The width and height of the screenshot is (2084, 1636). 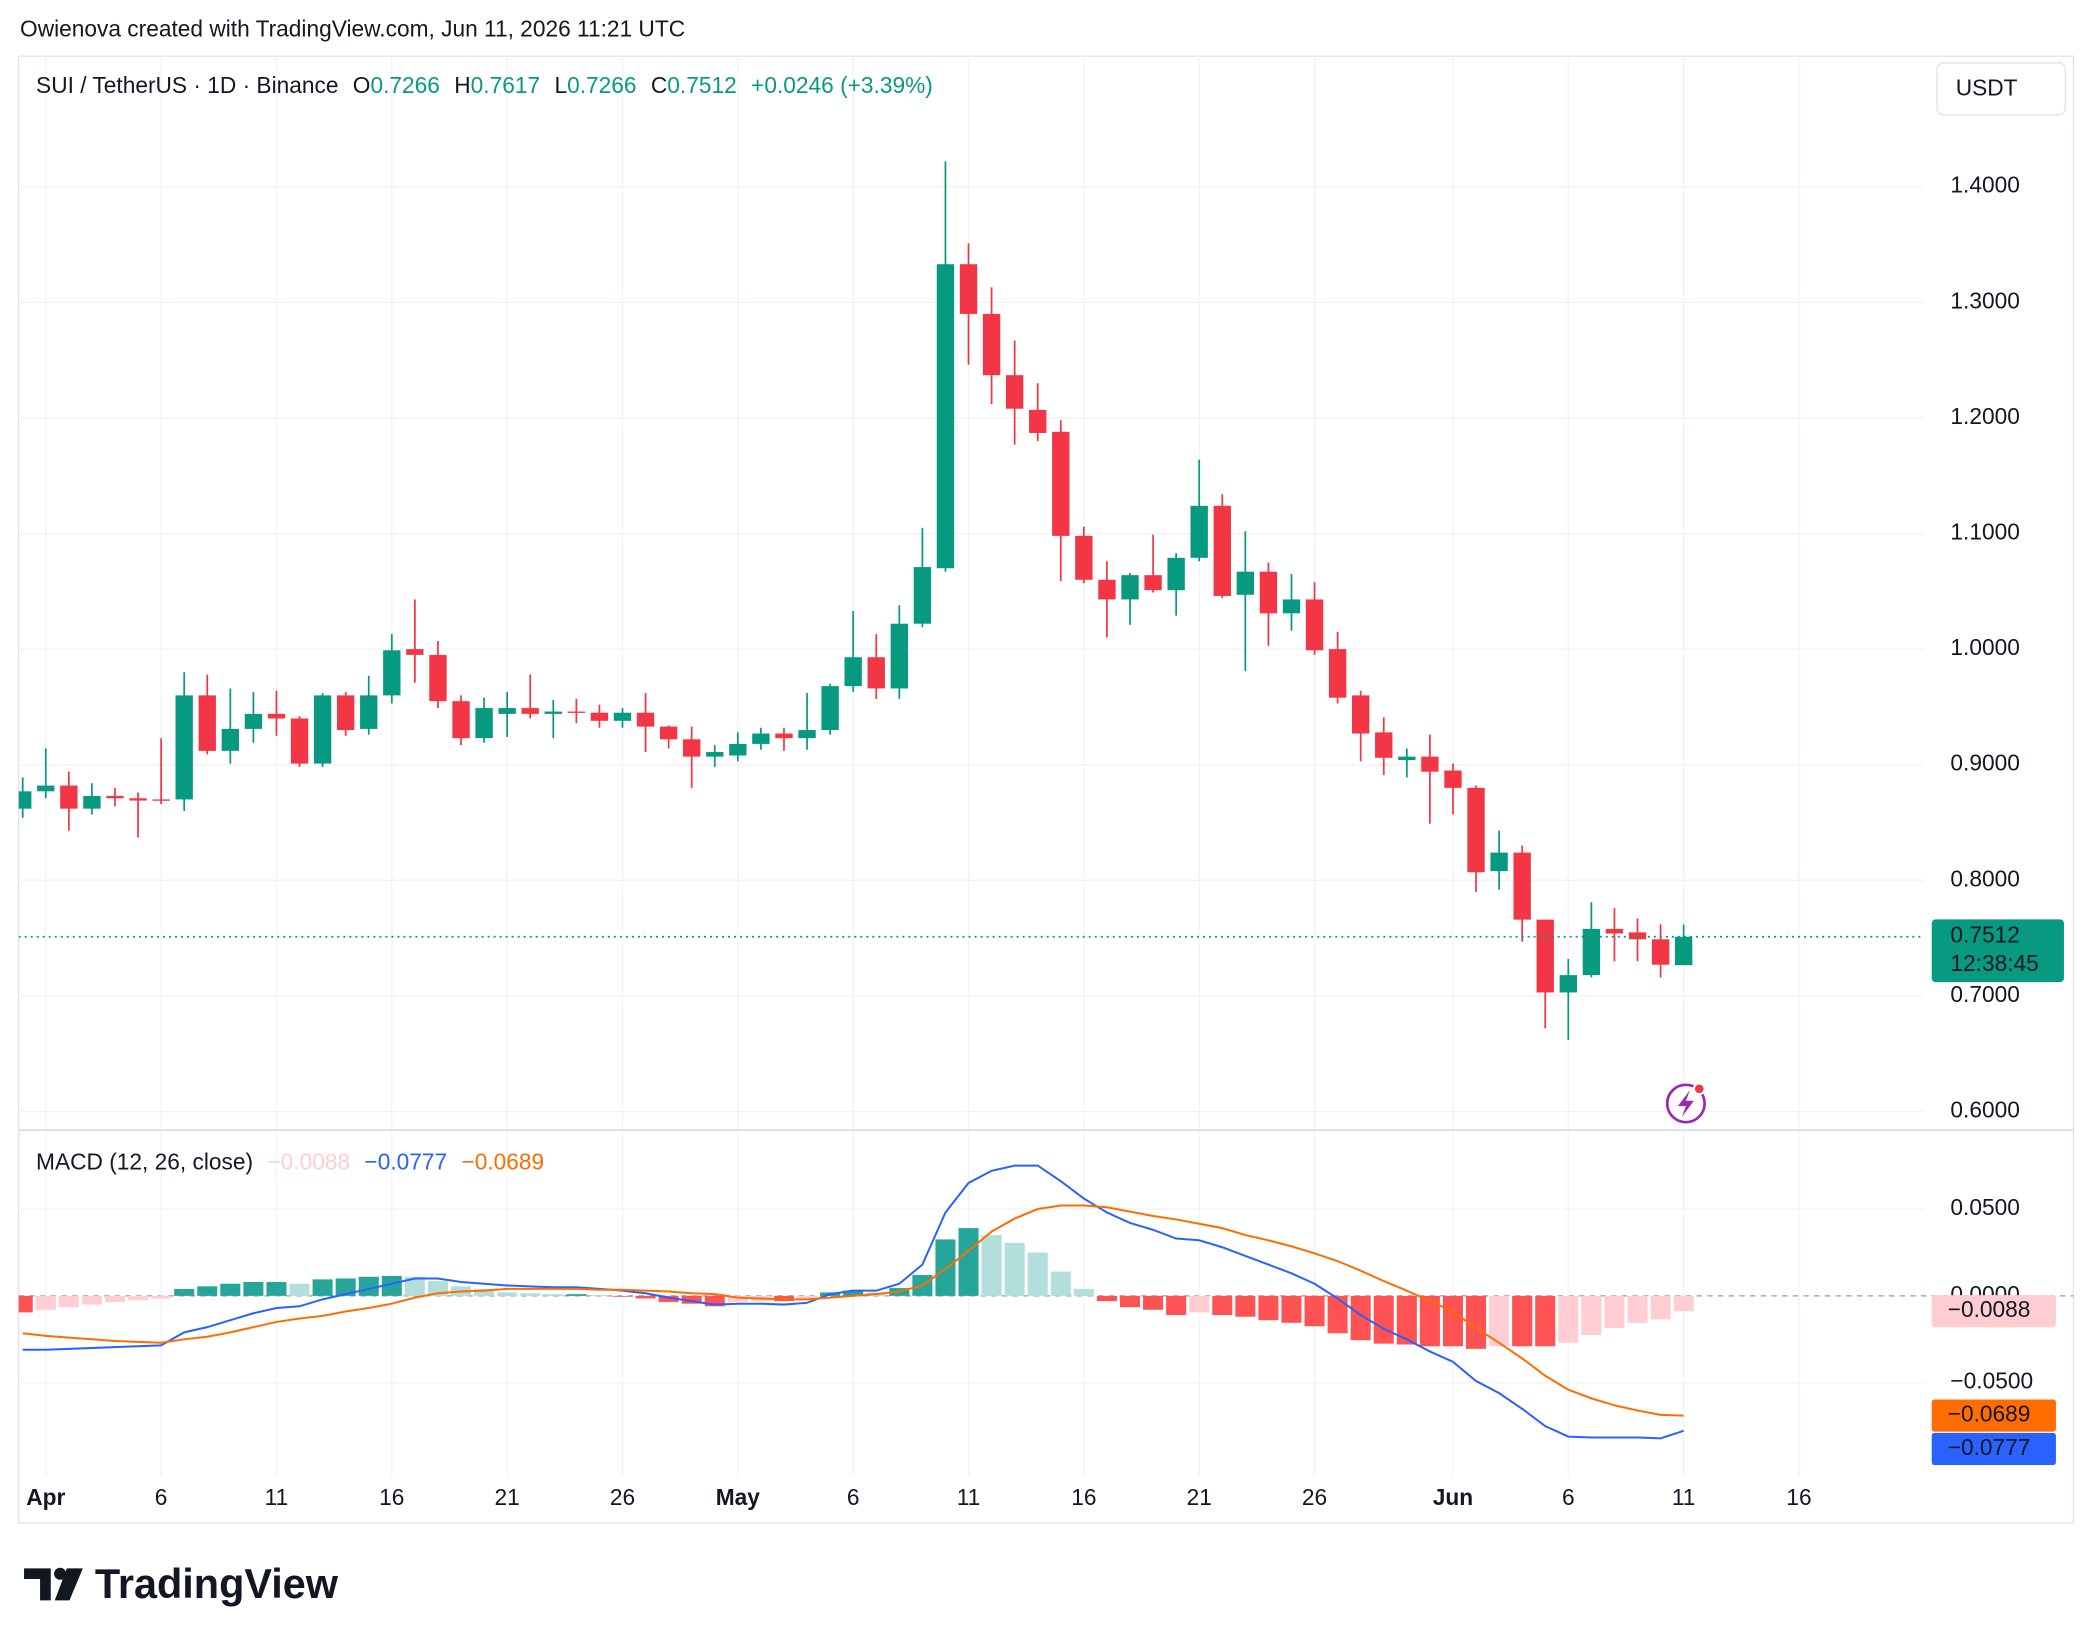 I want to click on signal-legend-value: −0.0689, so click(x=502, y=1162).